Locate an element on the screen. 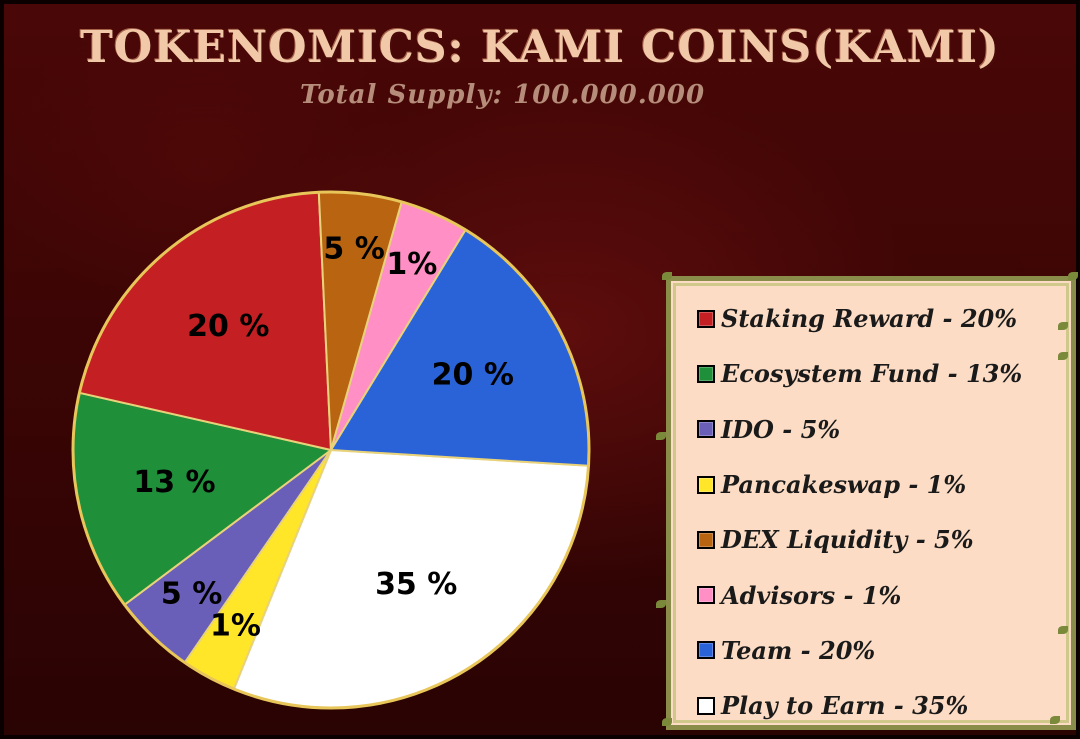 This screenshot has width=1080, height=739. legend-item: IDO - 5% is located at coordinates (884, 429).